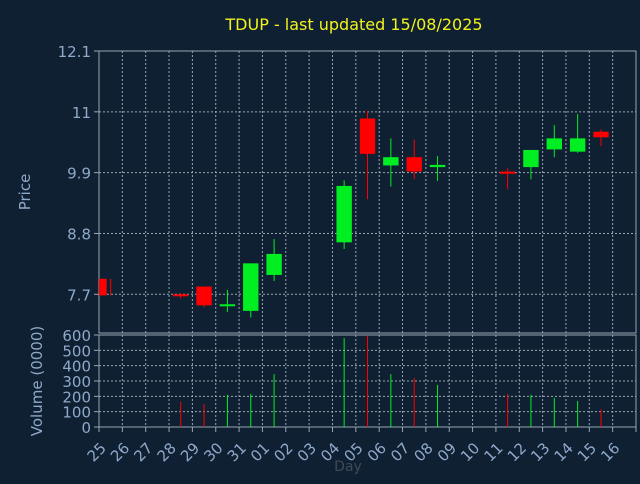  I want to click on x-axis-label: Day, so click(348, 467).